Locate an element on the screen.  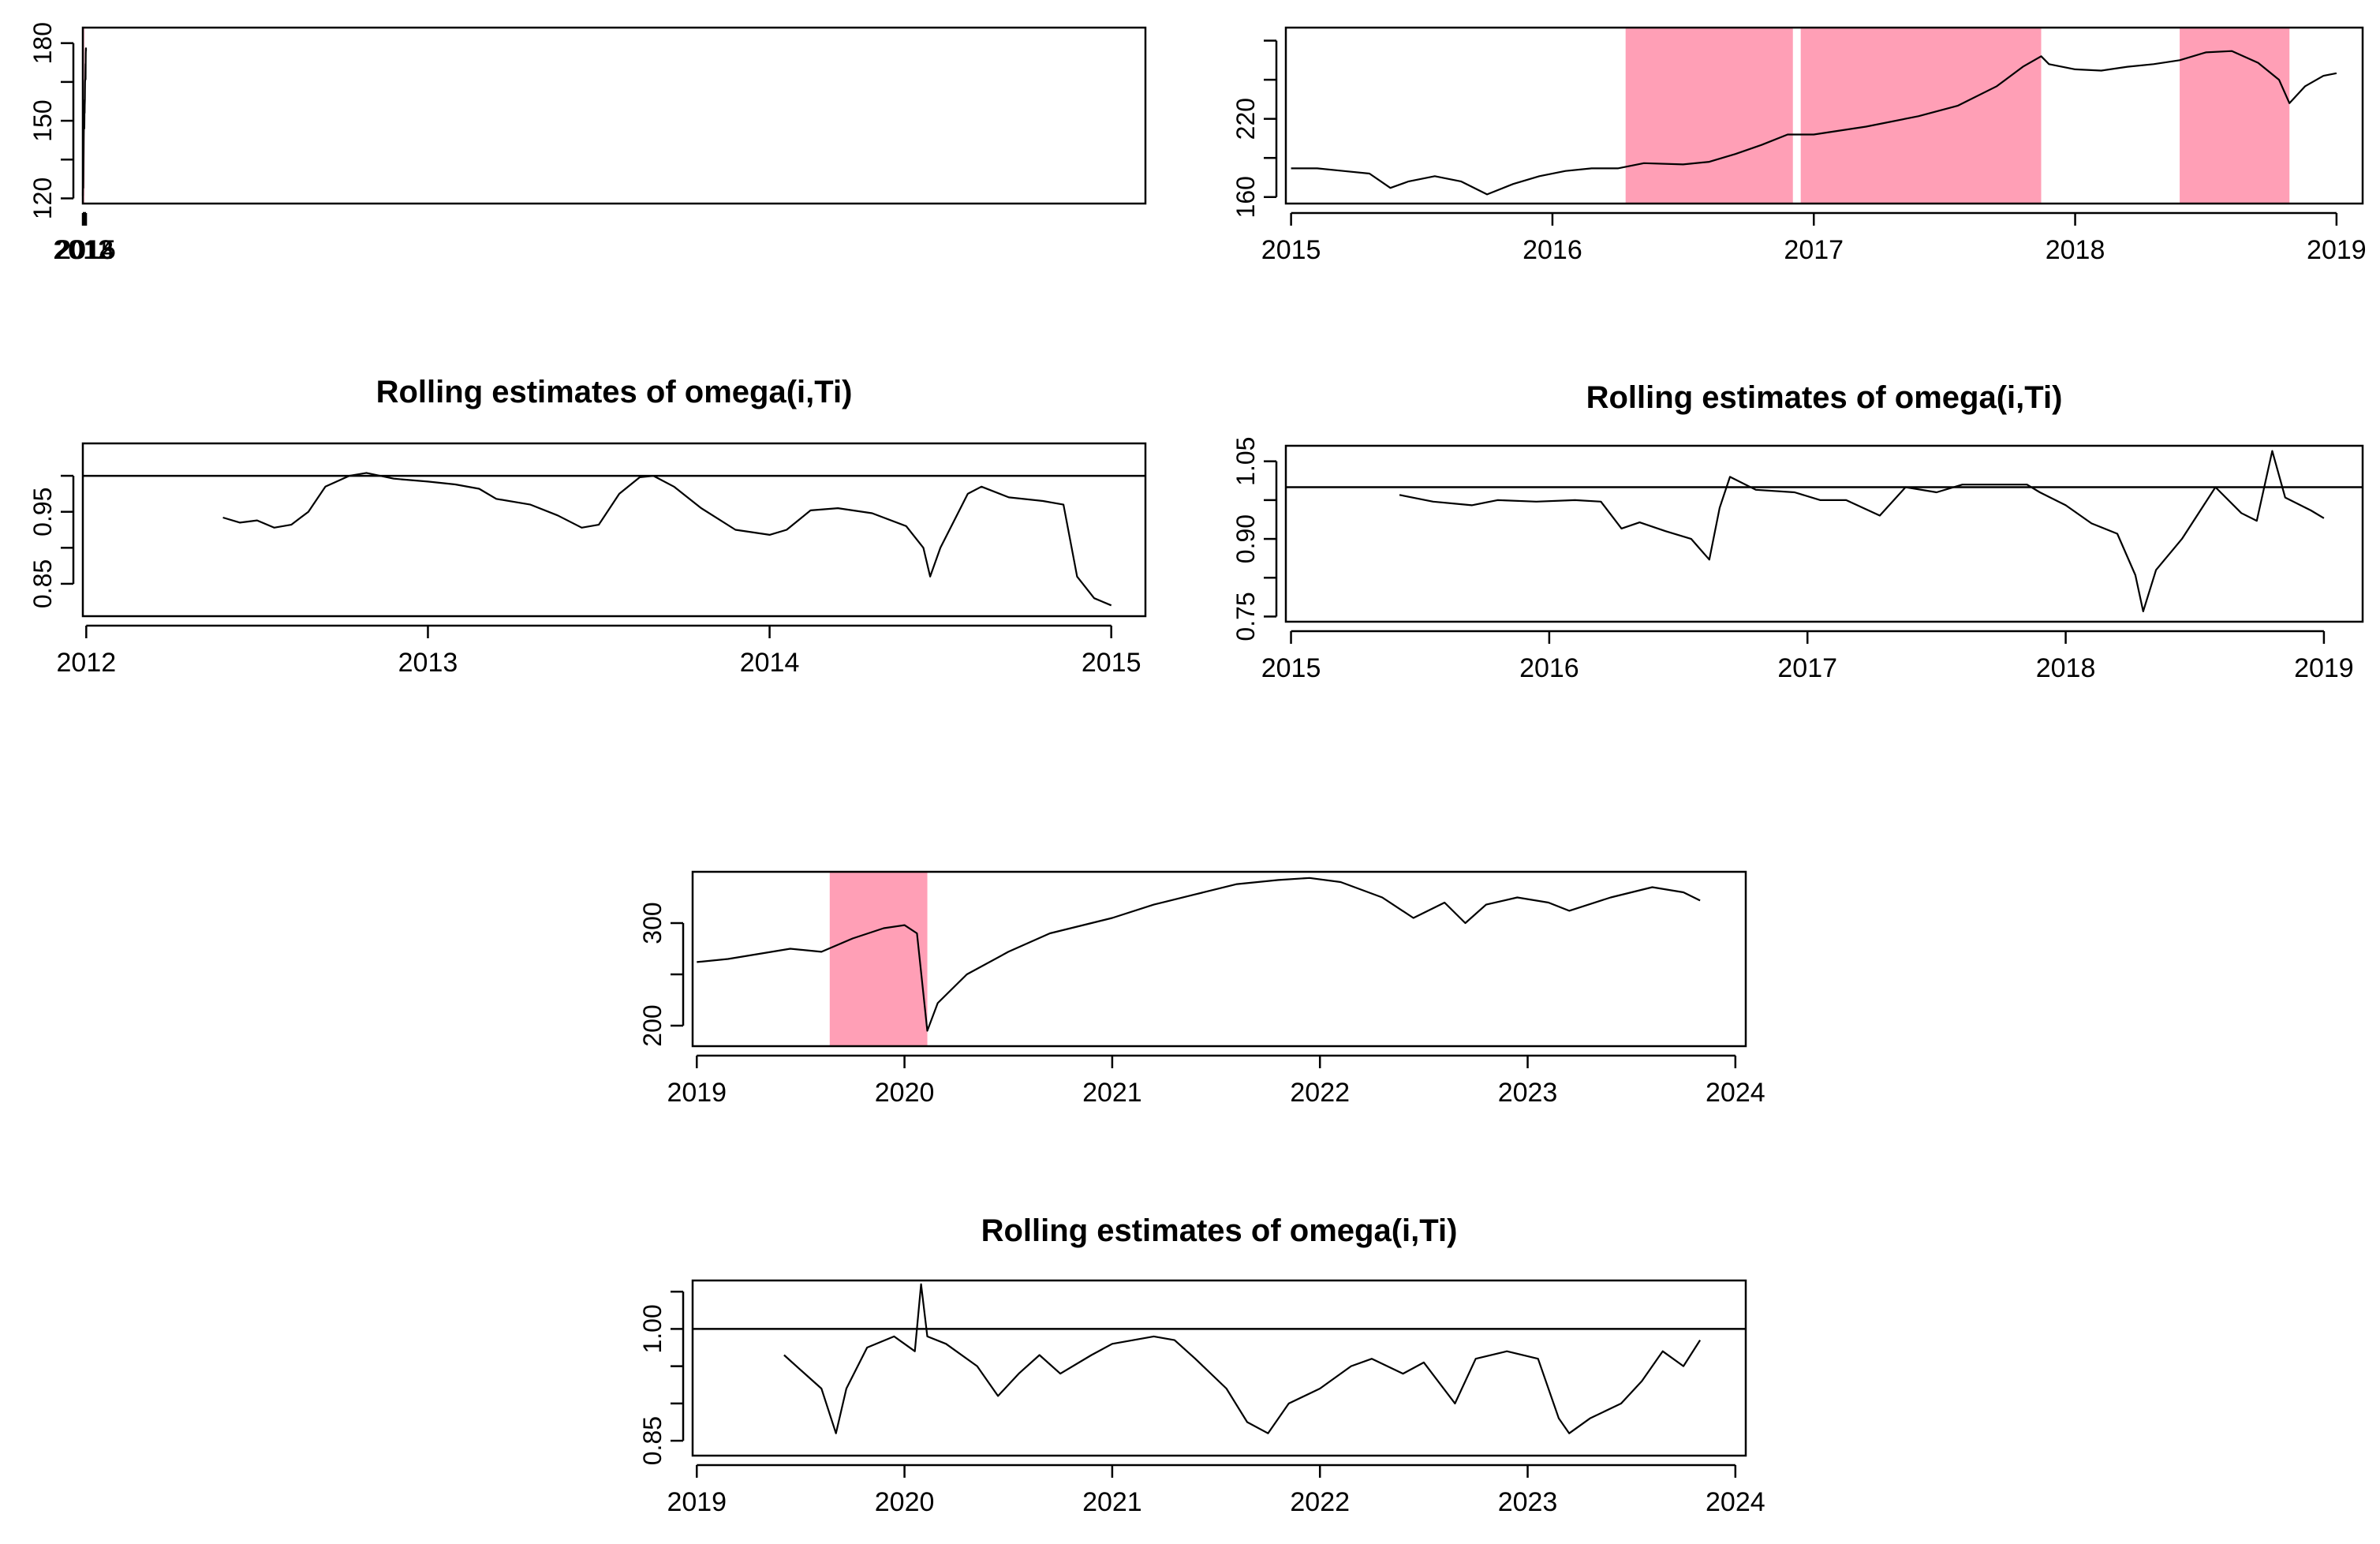
panel-price-2015-2019: 2015 2016 2017 2018 2019 160 220 is located at coordinates (1799, 145).